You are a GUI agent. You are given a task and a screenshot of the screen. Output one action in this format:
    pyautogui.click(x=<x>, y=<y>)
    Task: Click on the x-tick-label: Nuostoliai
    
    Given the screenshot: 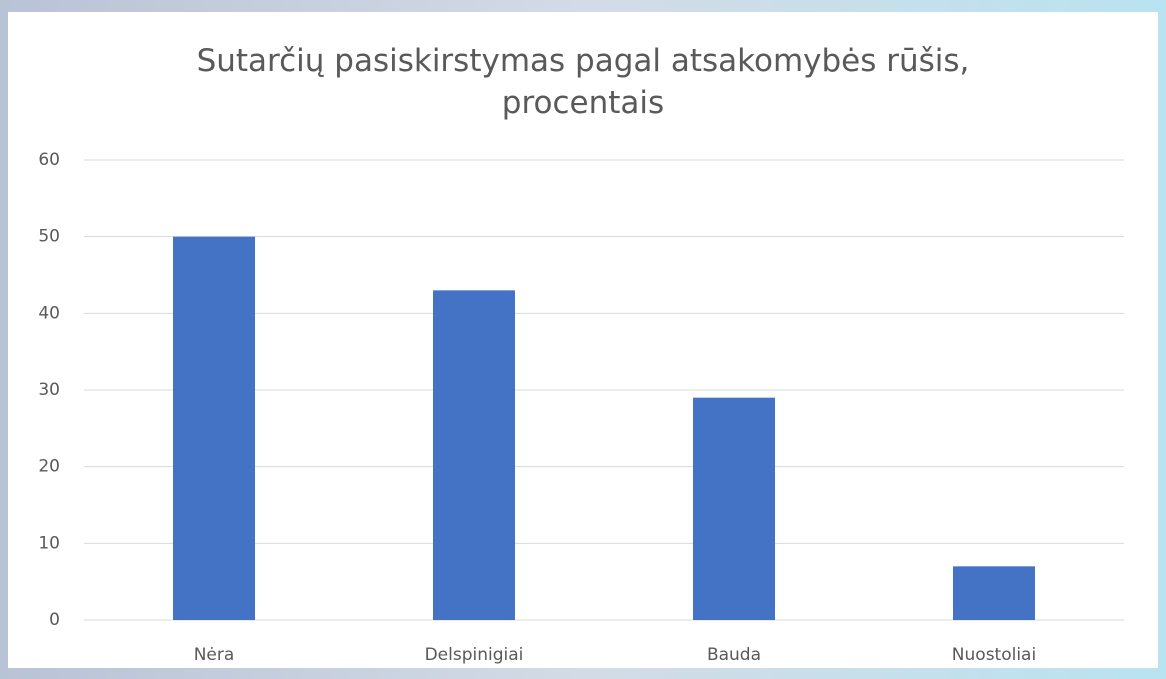 What is the action you would take?
    pyautogui.click(x=994, y=655)
    